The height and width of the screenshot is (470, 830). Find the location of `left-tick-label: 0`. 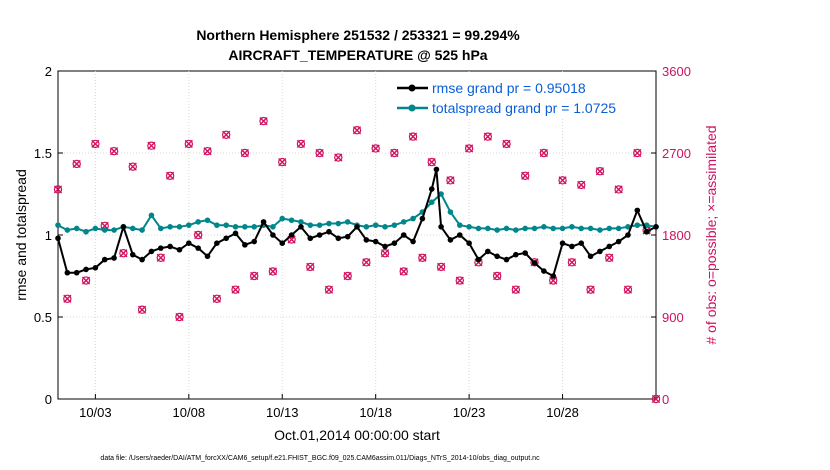

left-tick-label: 0 is located at coordinates (48, 399).